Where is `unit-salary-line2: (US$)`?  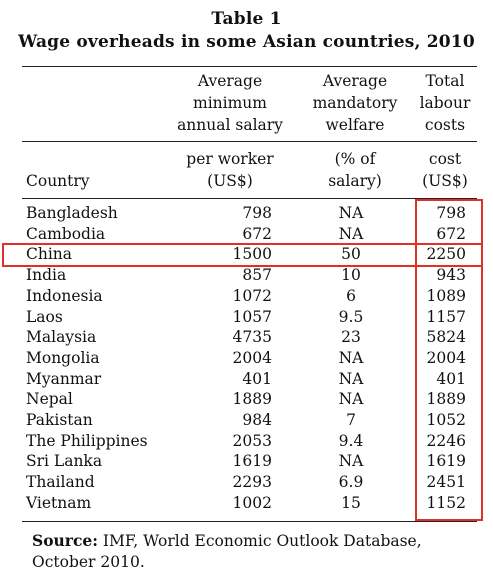
unit-salary-line2: (US$) is located at coordinates (230, 181).